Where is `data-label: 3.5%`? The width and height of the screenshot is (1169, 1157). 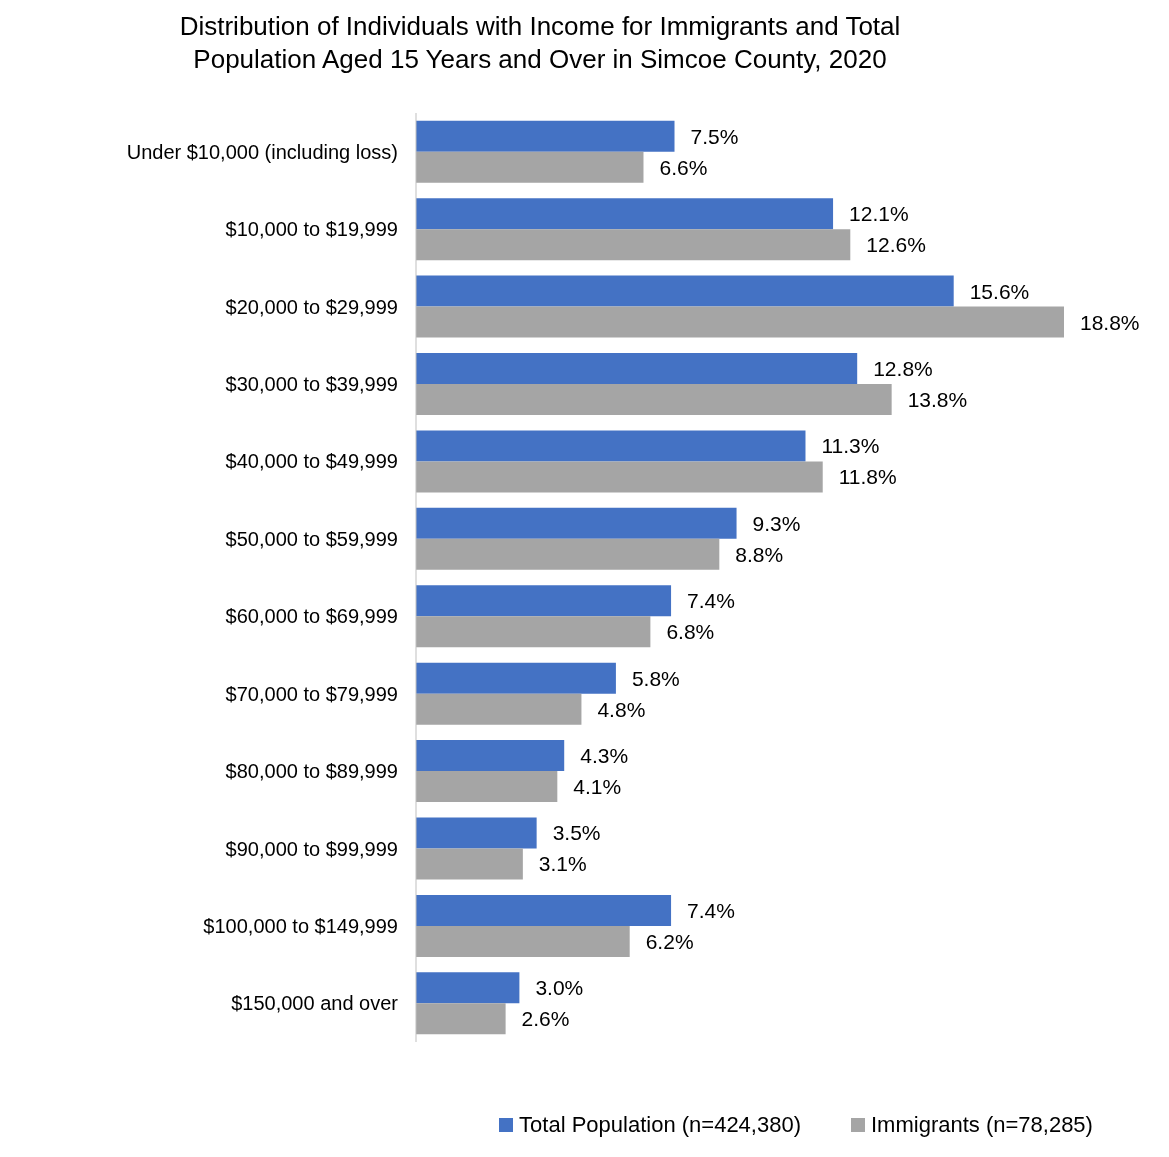 data-label: 3.5% is located at coordinates (576, 833).